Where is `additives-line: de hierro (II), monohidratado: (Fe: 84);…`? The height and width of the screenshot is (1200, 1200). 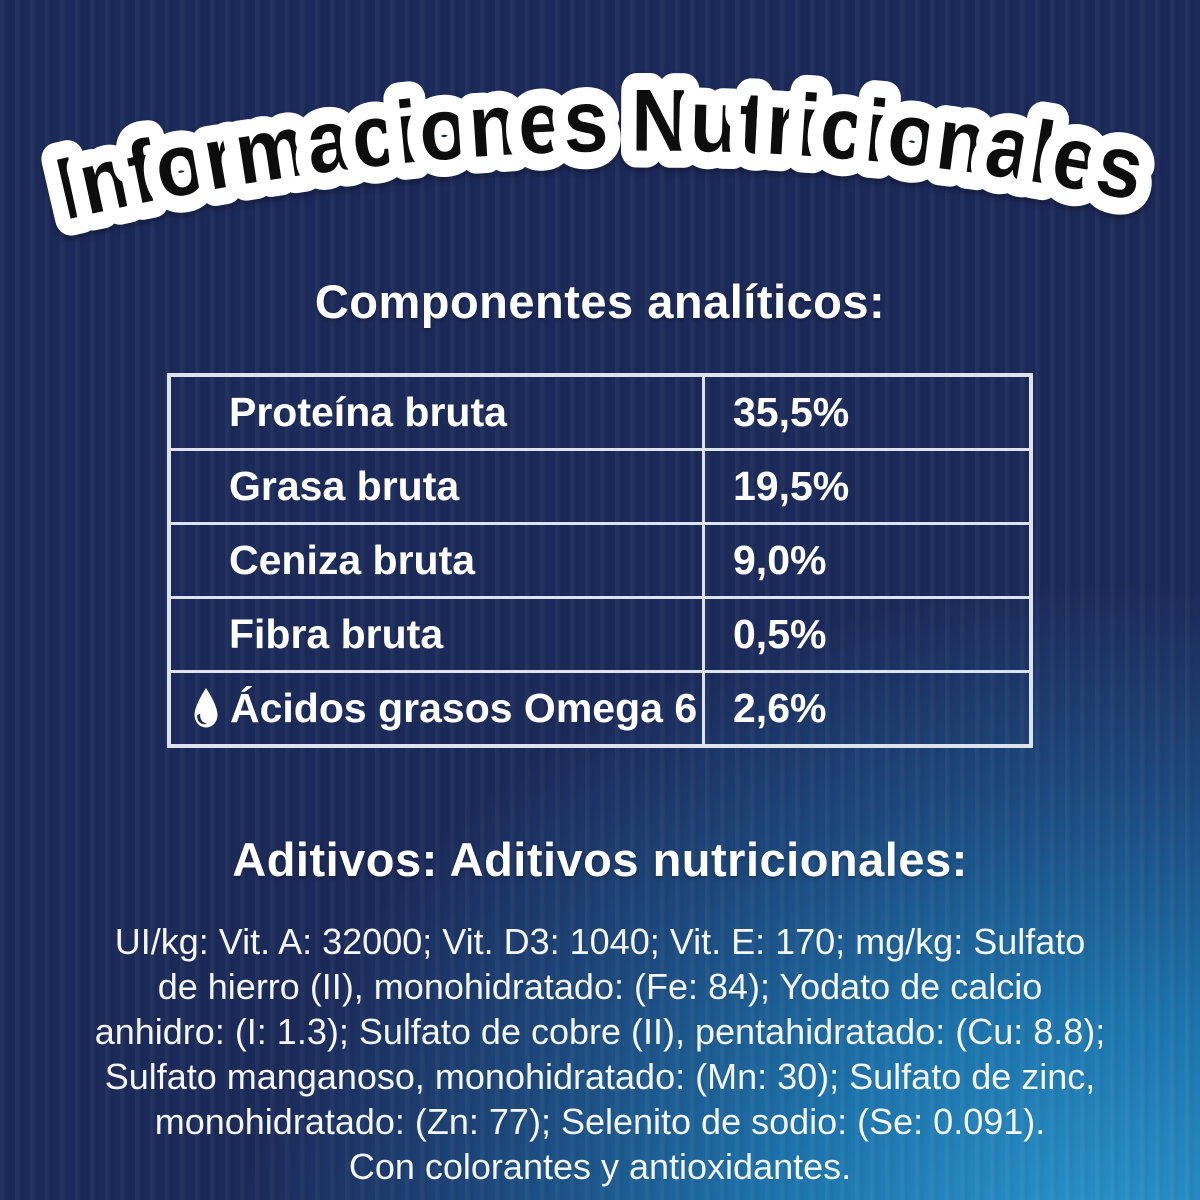
additives-line: de hierro (II), monohidratado: (Fe: 84);… is located at coordinates (600, 986).